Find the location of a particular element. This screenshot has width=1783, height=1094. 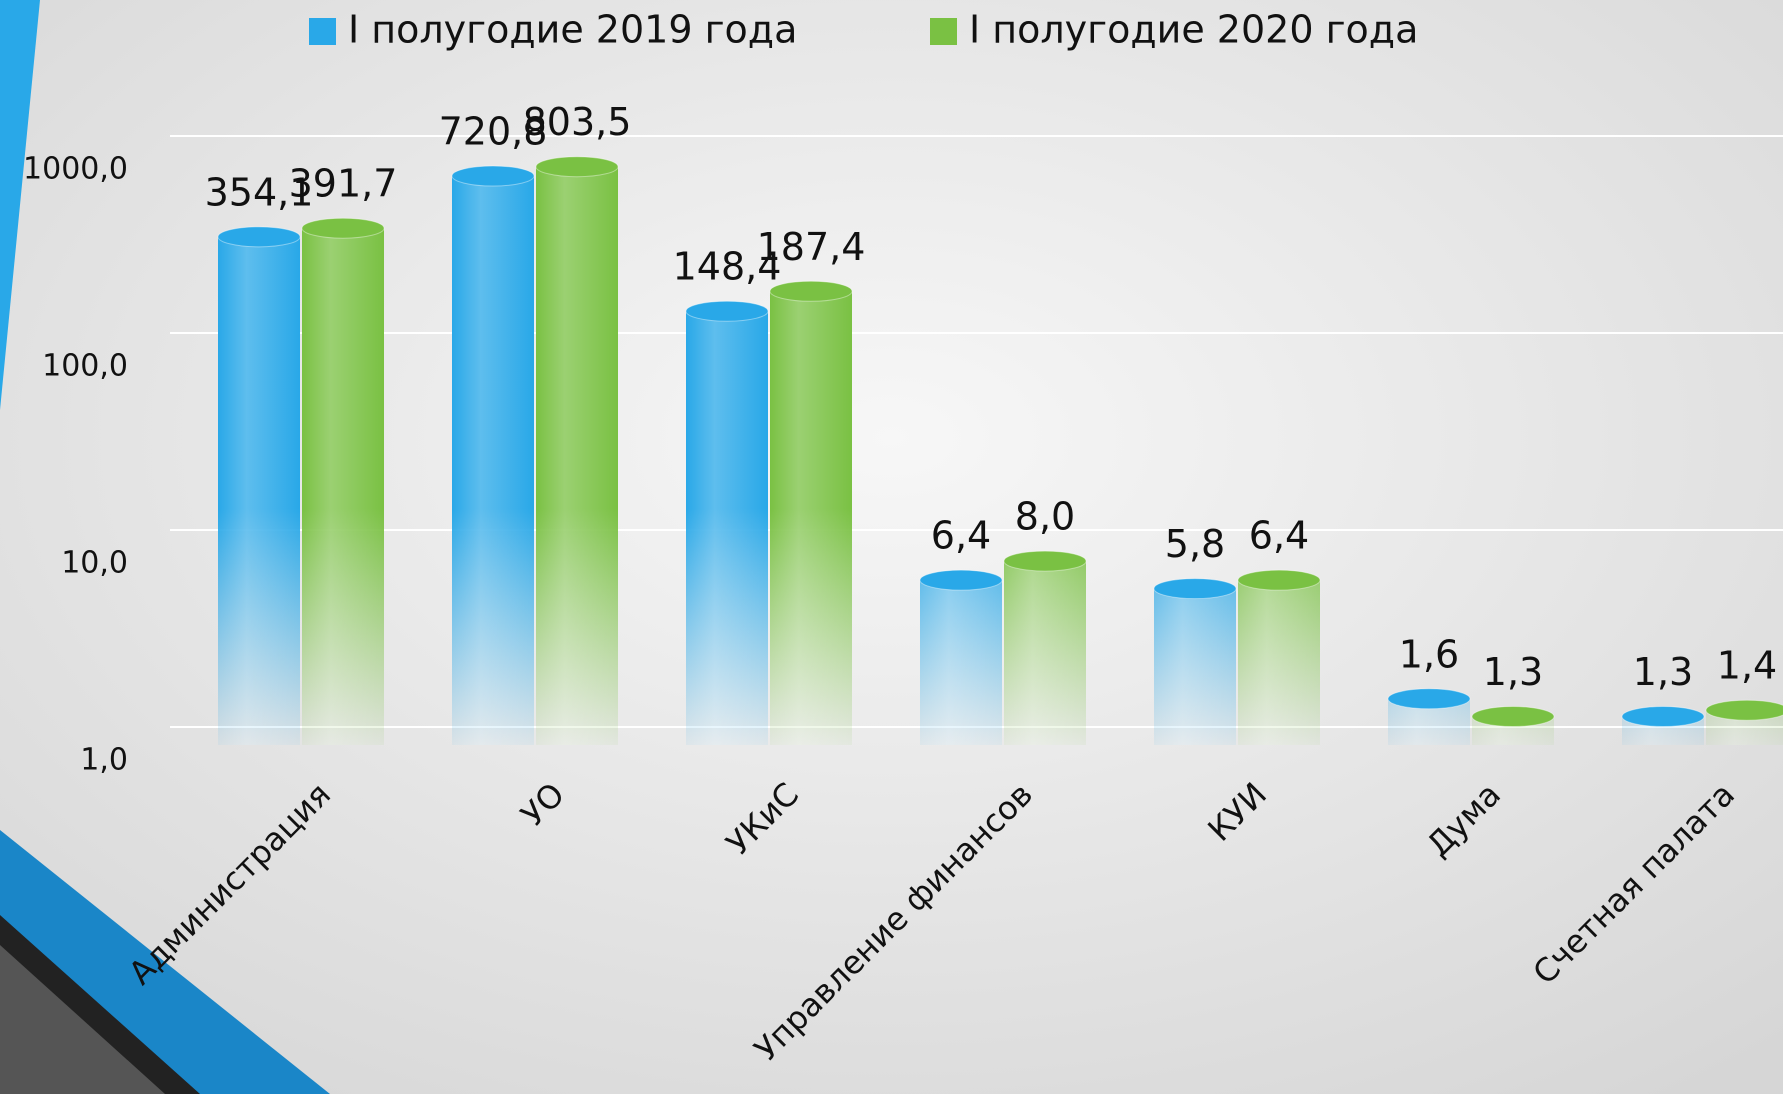

value-label: 1,6 is located at coordinates (1429, 654).